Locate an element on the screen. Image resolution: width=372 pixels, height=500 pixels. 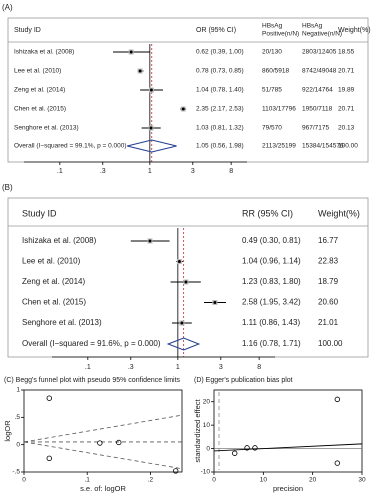
header-effect: OR (95% CI) is located at coordinates (216, 30).